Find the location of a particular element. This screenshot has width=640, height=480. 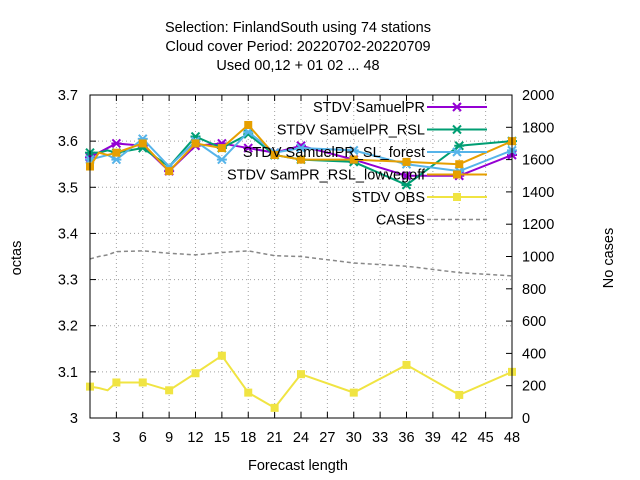

y-axis-label-left: octas is located at coordinates (17, 258).